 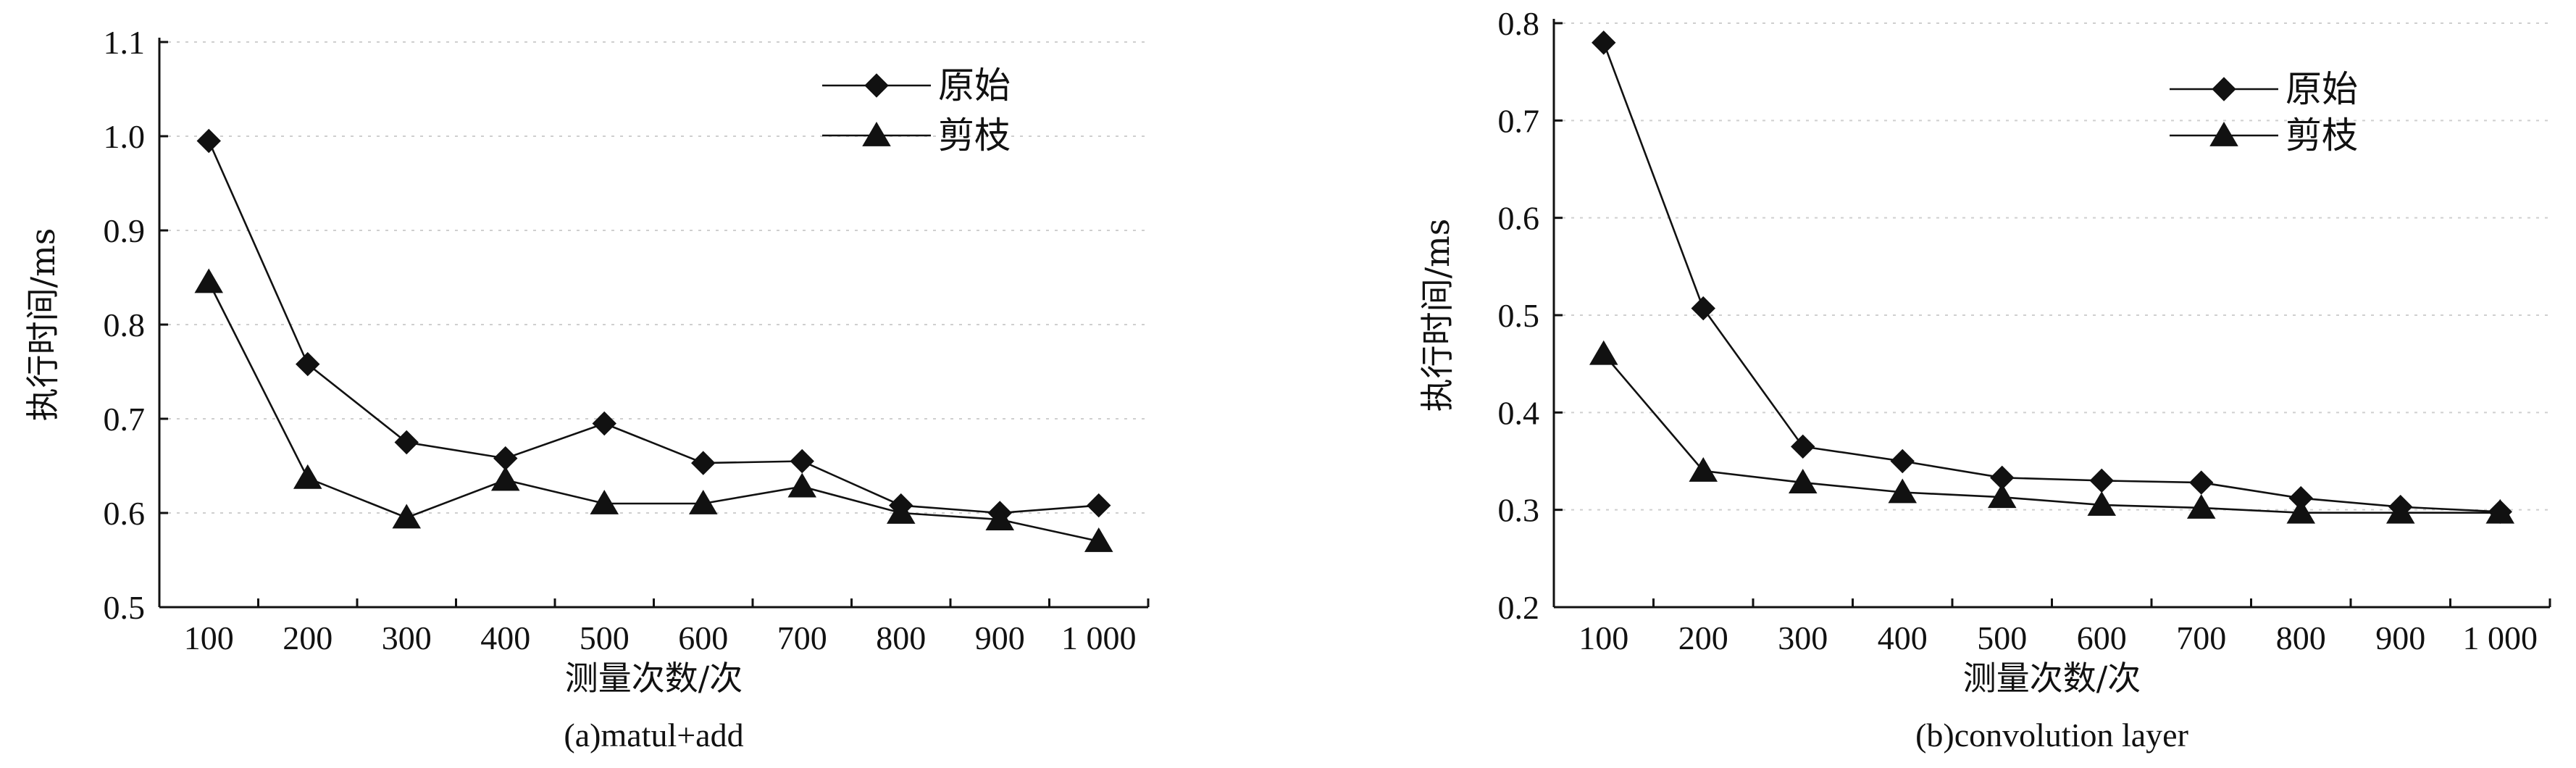 I want to click on y-tick-label: 1.0, so click(x=125, y=136).